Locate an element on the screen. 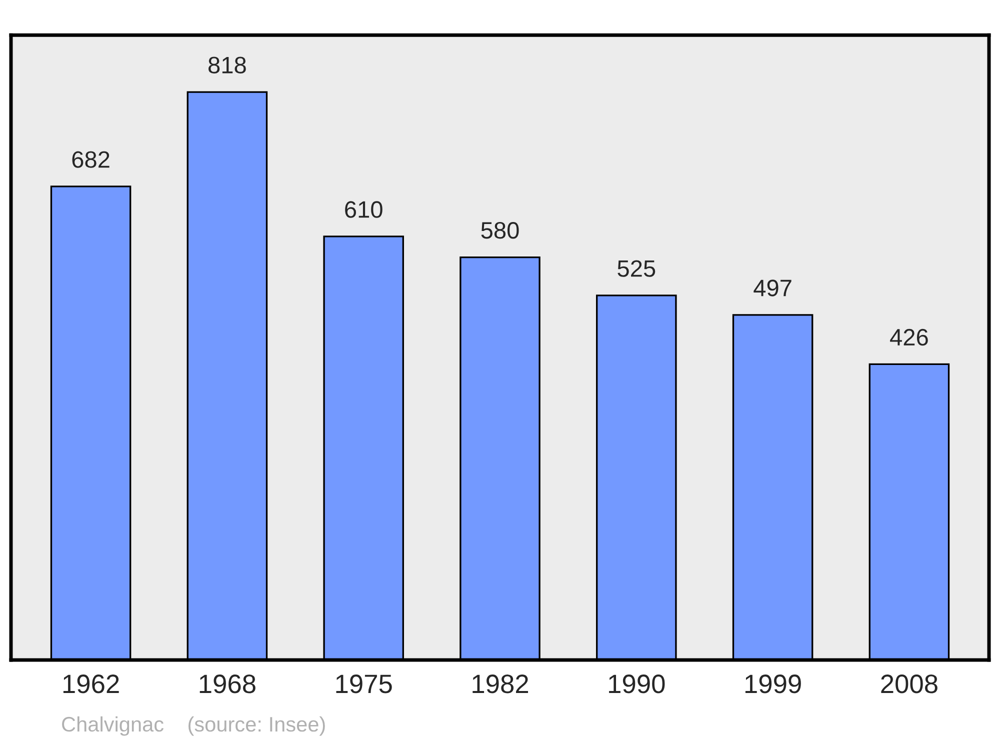  text: Chalvignac (source: Insee) is located at coordinates (193, 726).